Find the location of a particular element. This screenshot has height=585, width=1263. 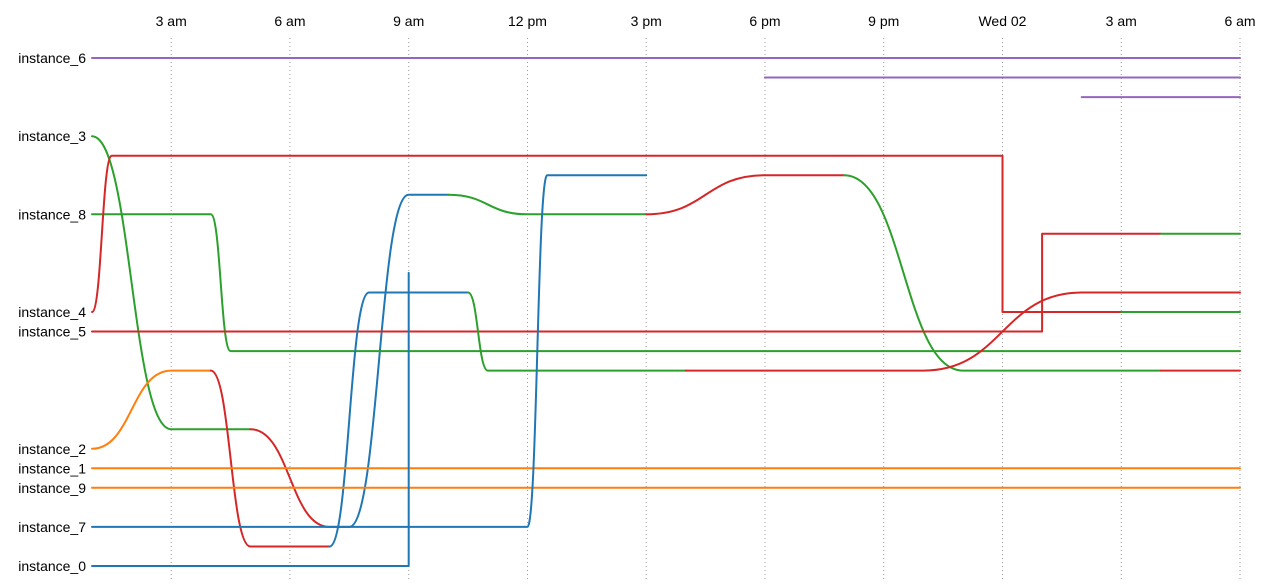

y-label-instance_1: instance_1 is located at coordinates (52, 468).